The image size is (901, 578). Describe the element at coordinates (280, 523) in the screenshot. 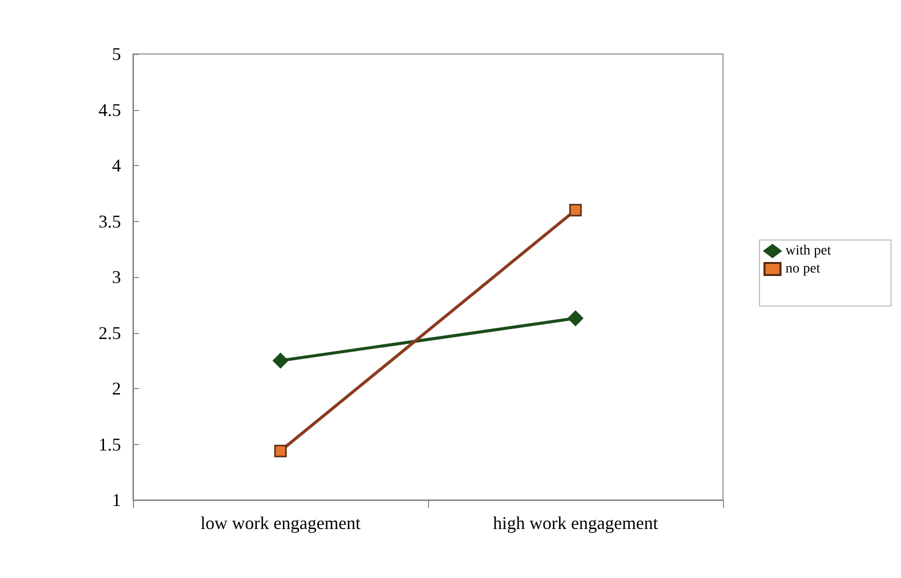

I see `x-tick-label: low work engagement` at that location.